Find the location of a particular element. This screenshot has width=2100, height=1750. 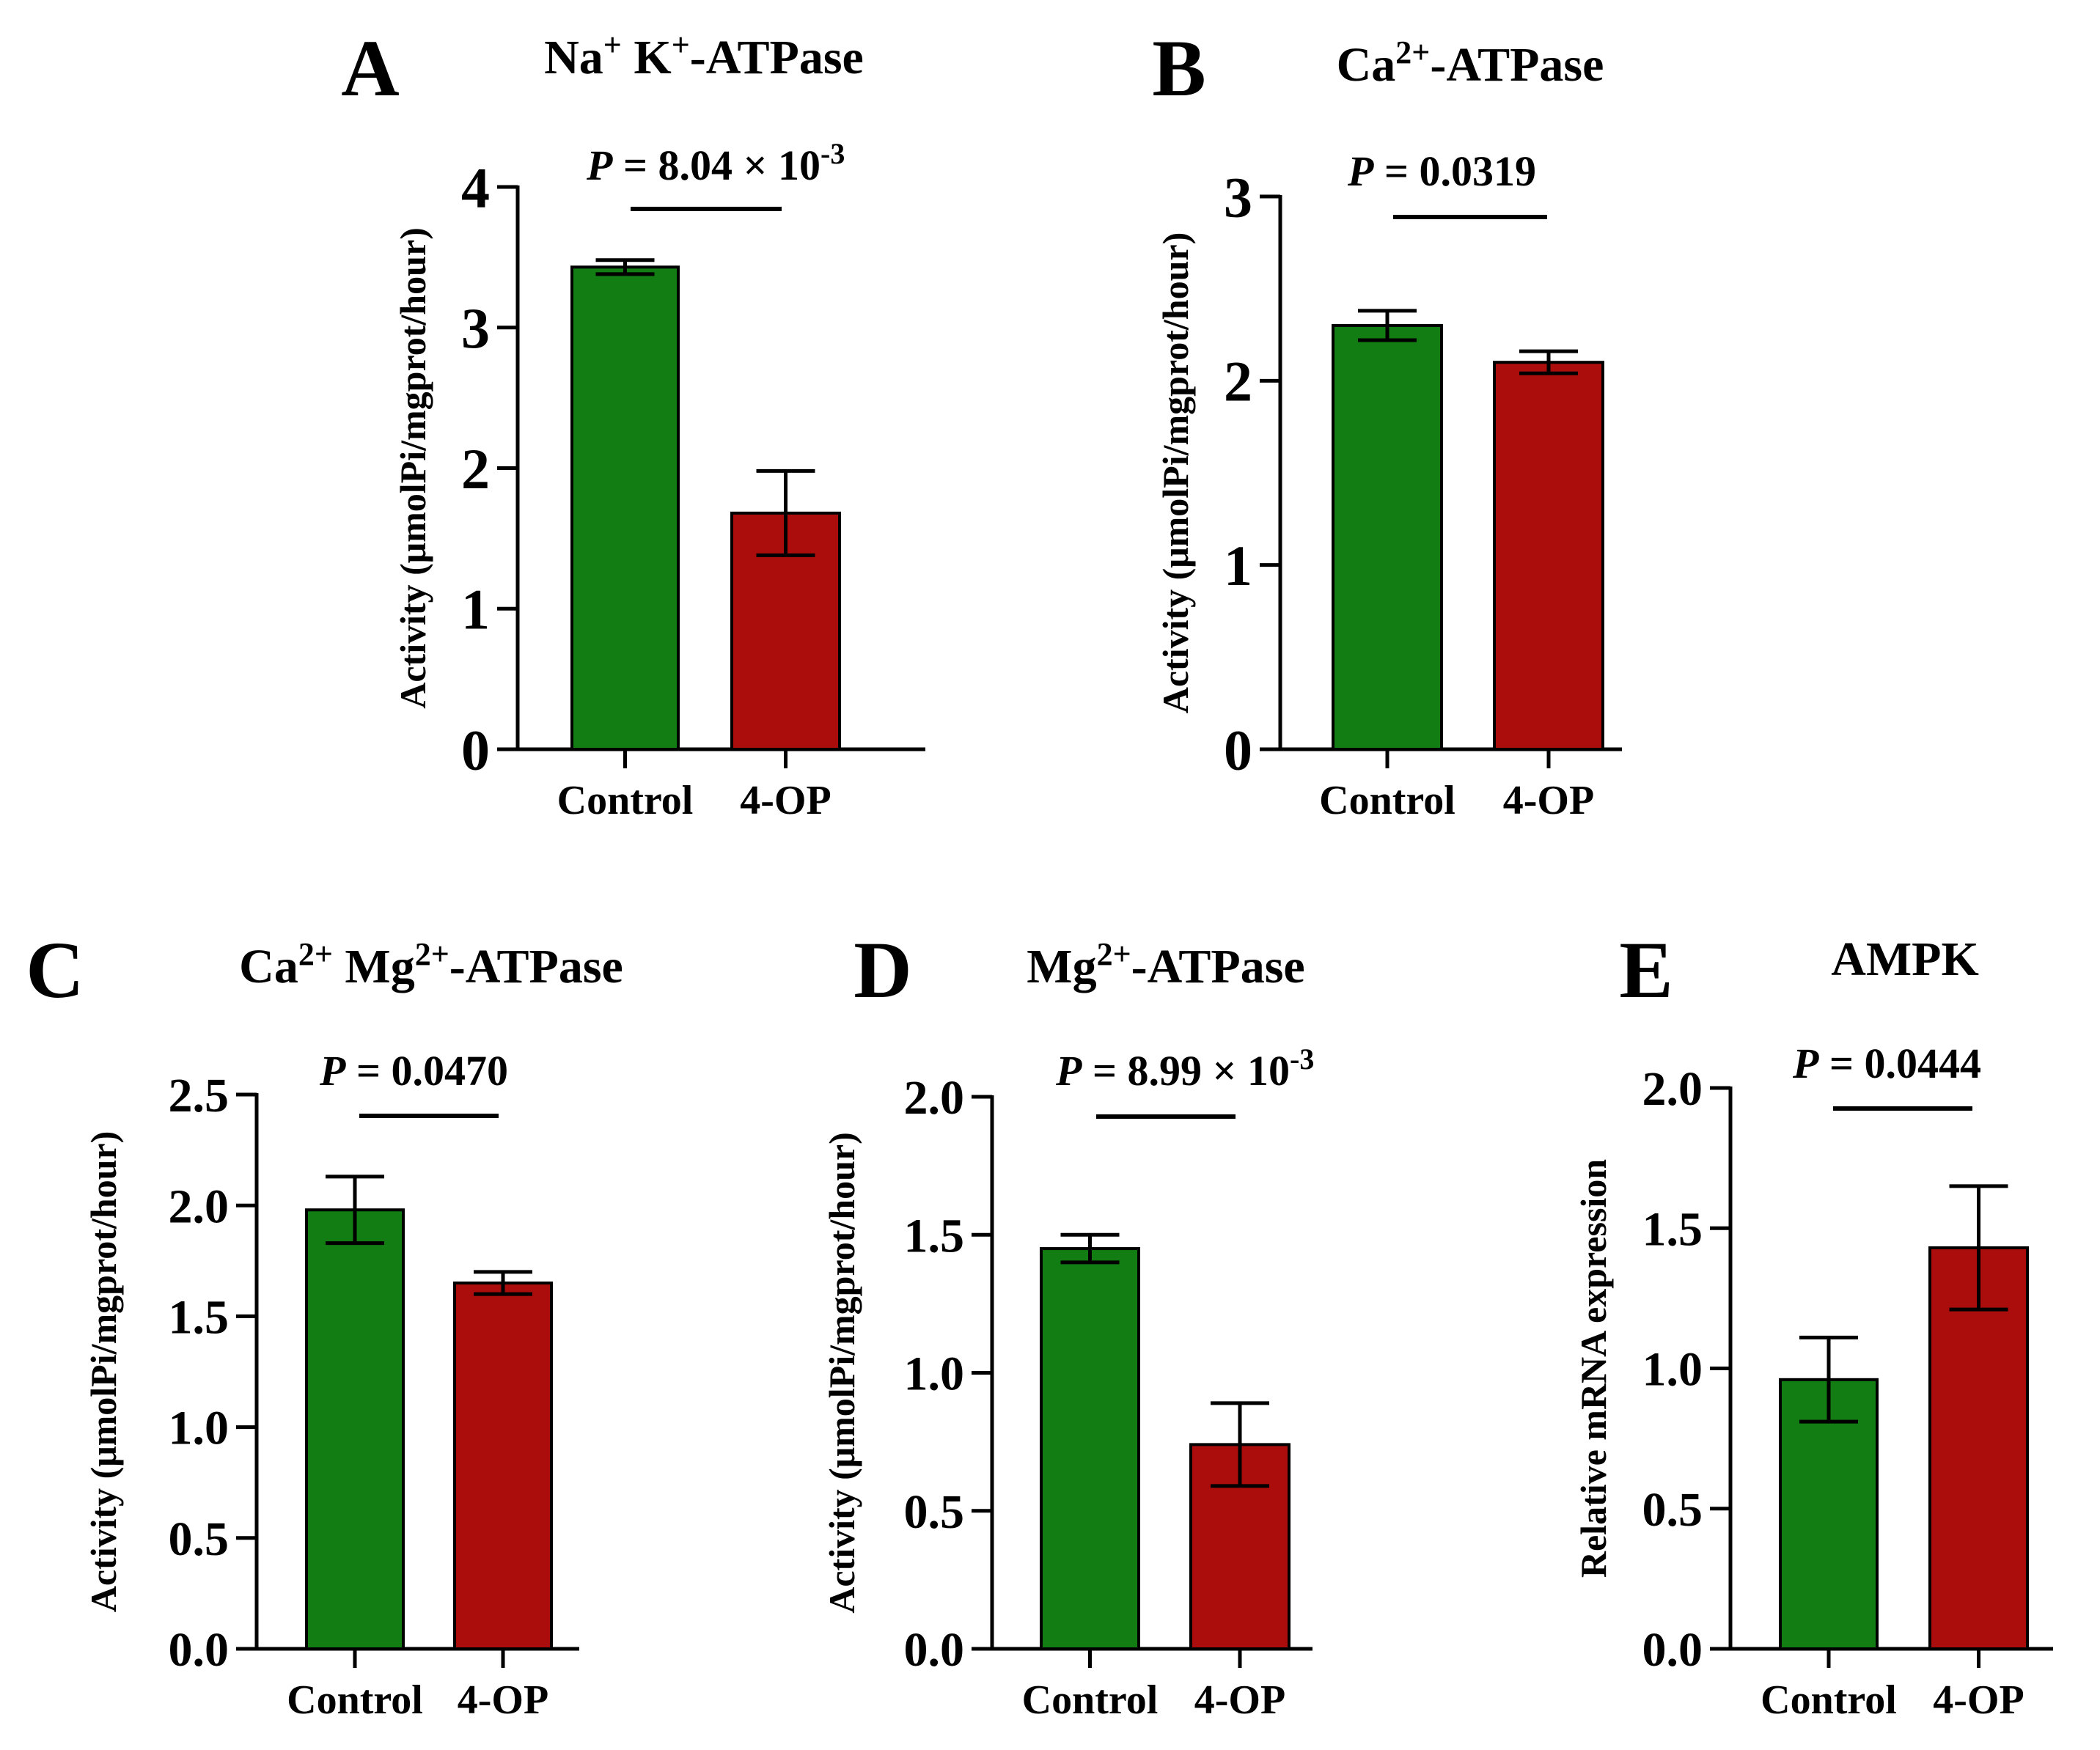

panel-a-x-label: 4-OP is located at coordinates (785, 801).